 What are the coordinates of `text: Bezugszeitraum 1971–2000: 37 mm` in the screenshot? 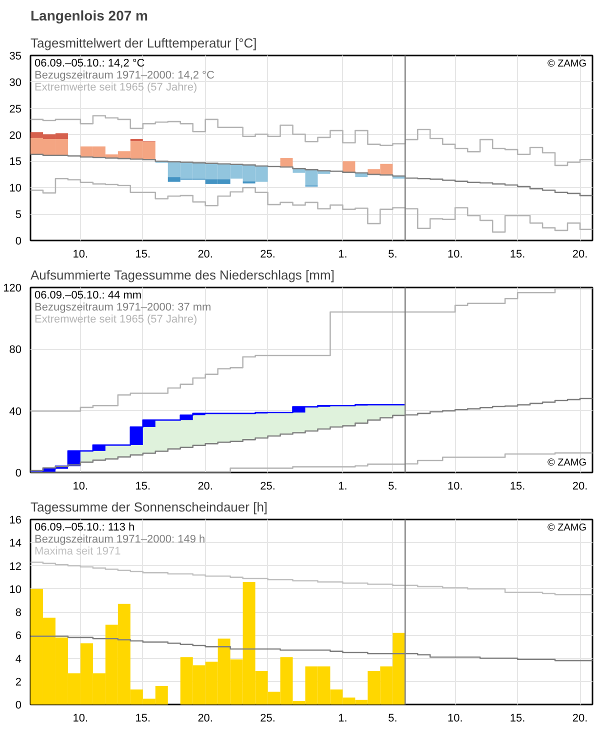 It's located at (123, 308).